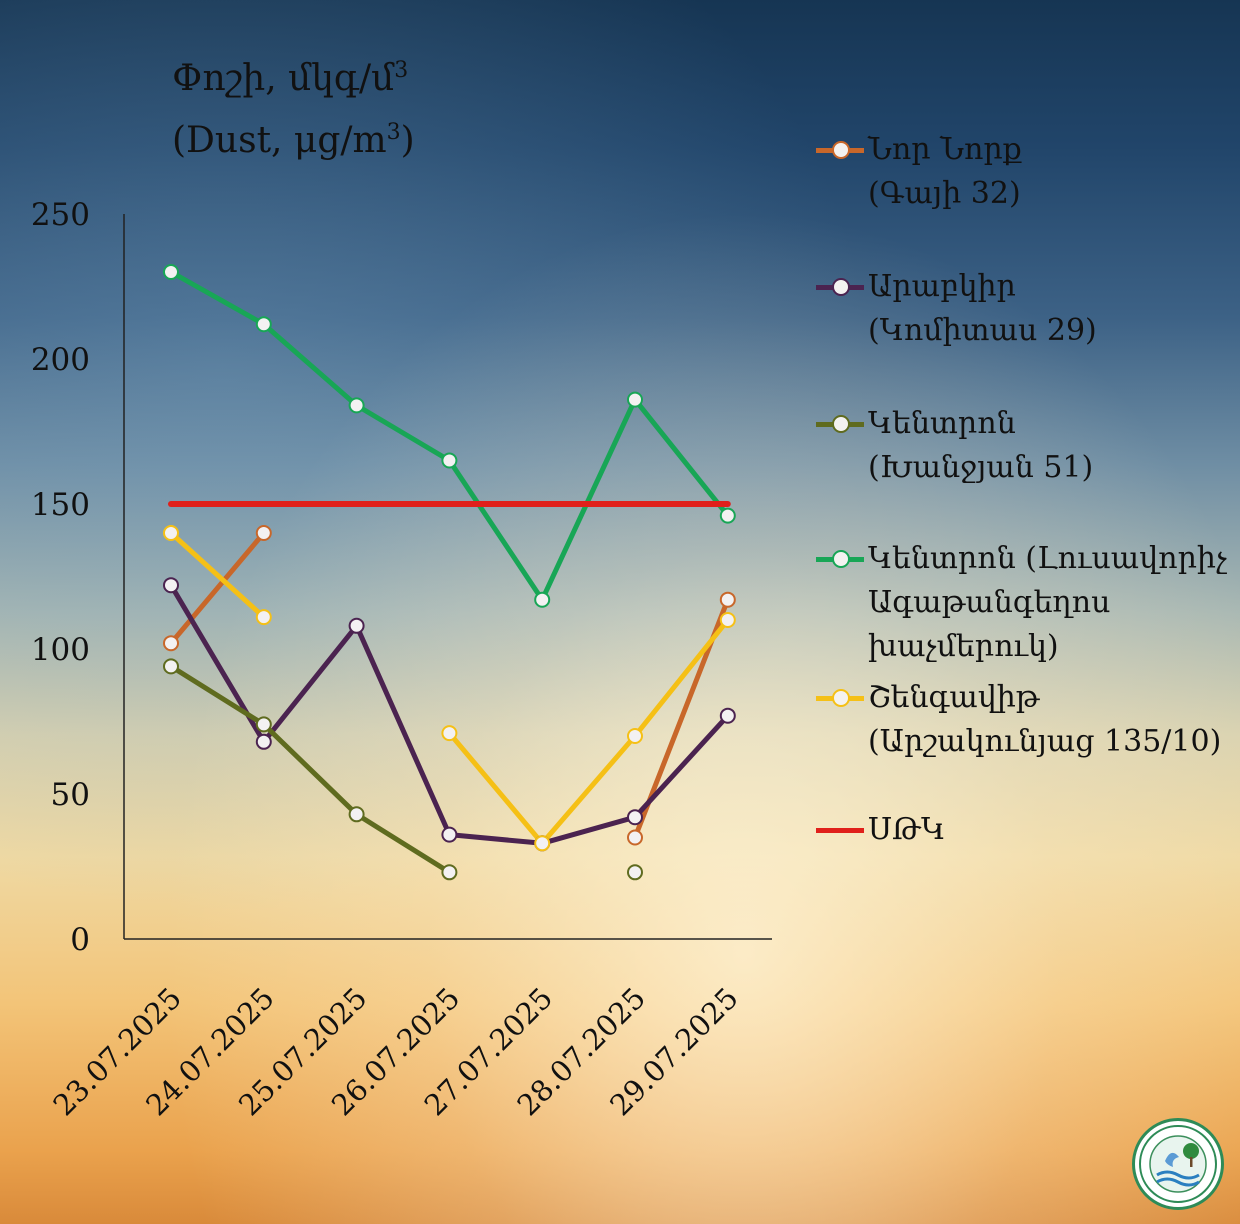 The image size is (1240, 1224). What do you see at coordinates (293, 106) in the screenshot?
I see `chart-title: Փոշի, մկգ/մ3 (Dust, μg/m3)` at bounding box center [293, 106].